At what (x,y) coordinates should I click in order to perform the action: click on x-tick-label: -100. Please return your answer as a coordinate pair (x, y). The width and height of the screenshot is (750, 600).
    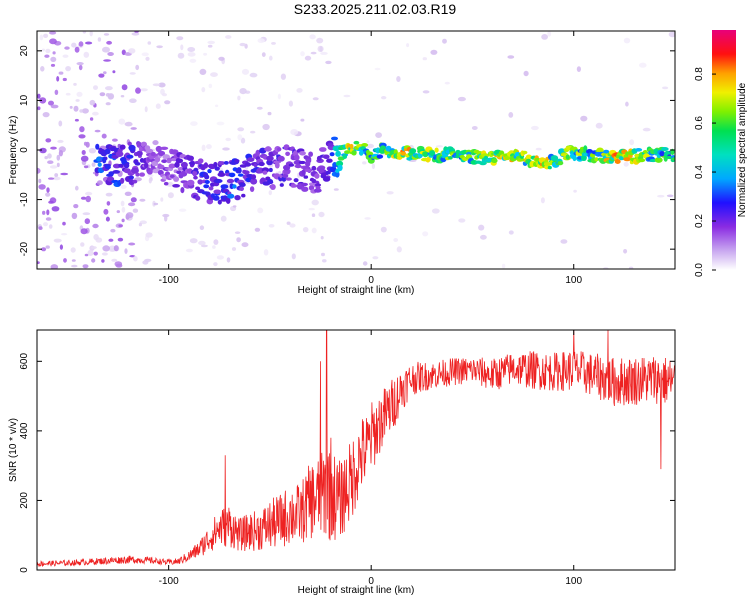
    Looking at the image, I should click on (169, 280).